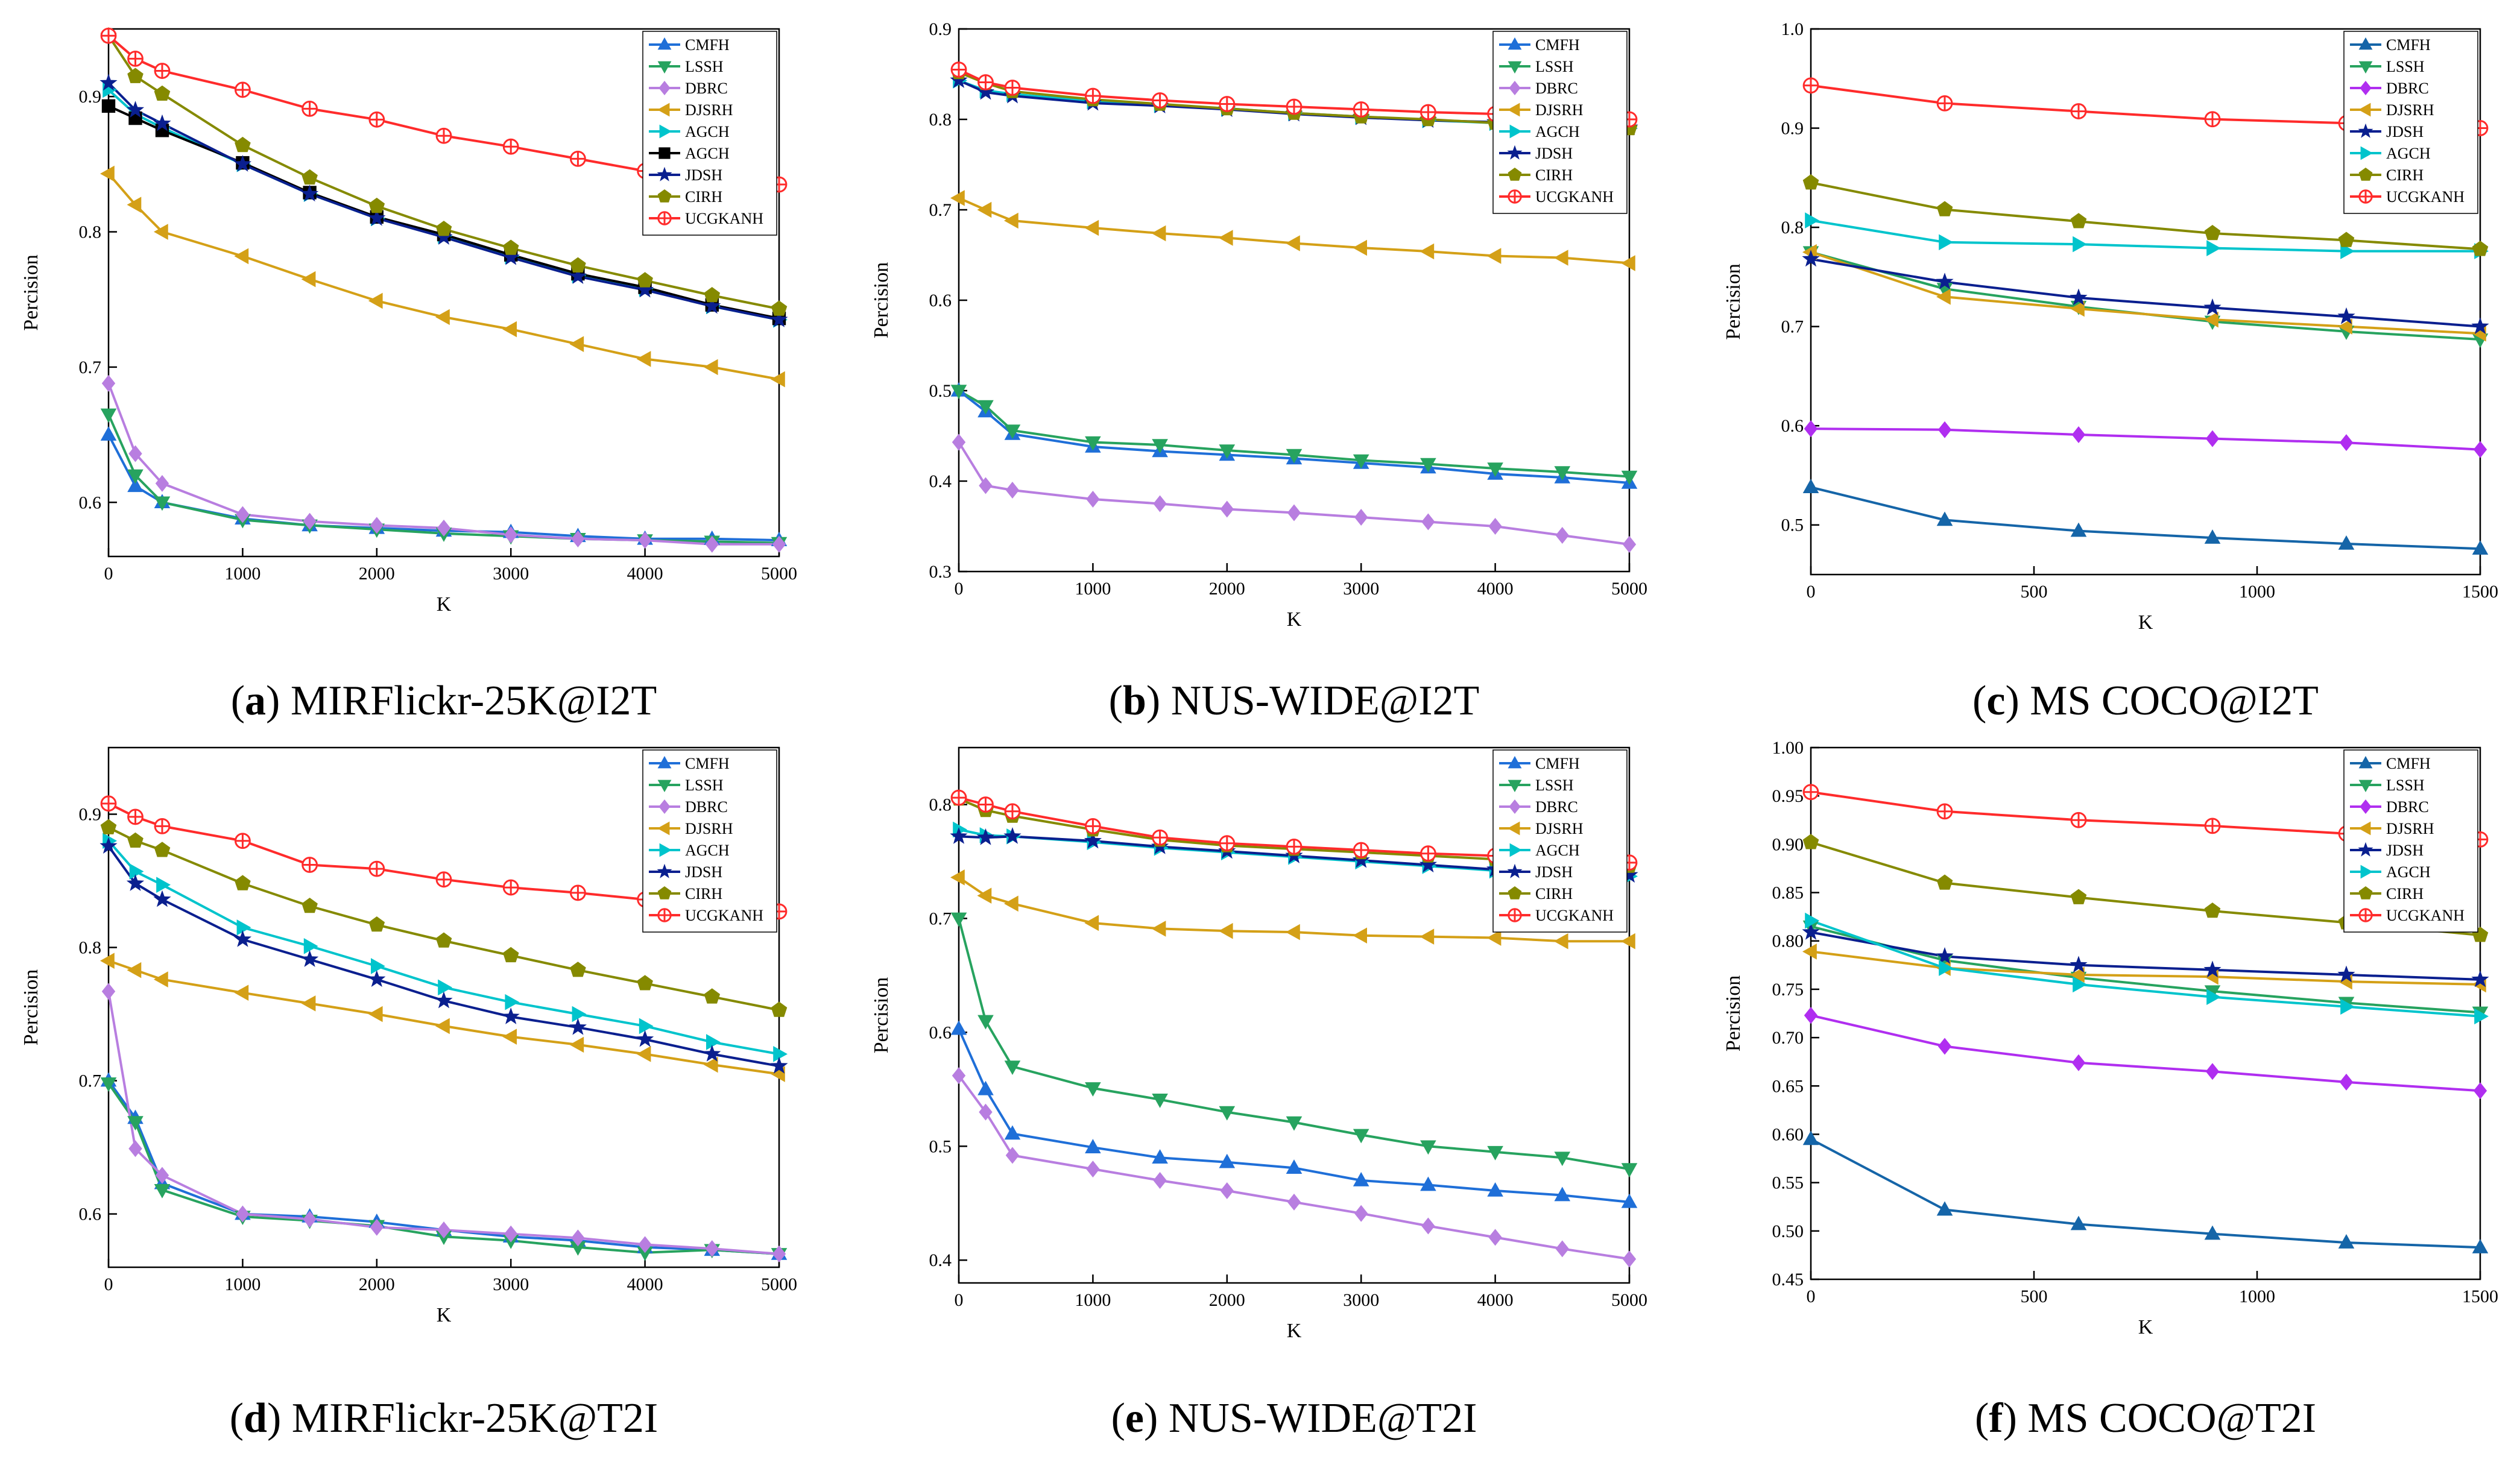 The width and height of the screenshot is (2520, 1465). I want to click on series-line-jdsh, so click(2145, 292).